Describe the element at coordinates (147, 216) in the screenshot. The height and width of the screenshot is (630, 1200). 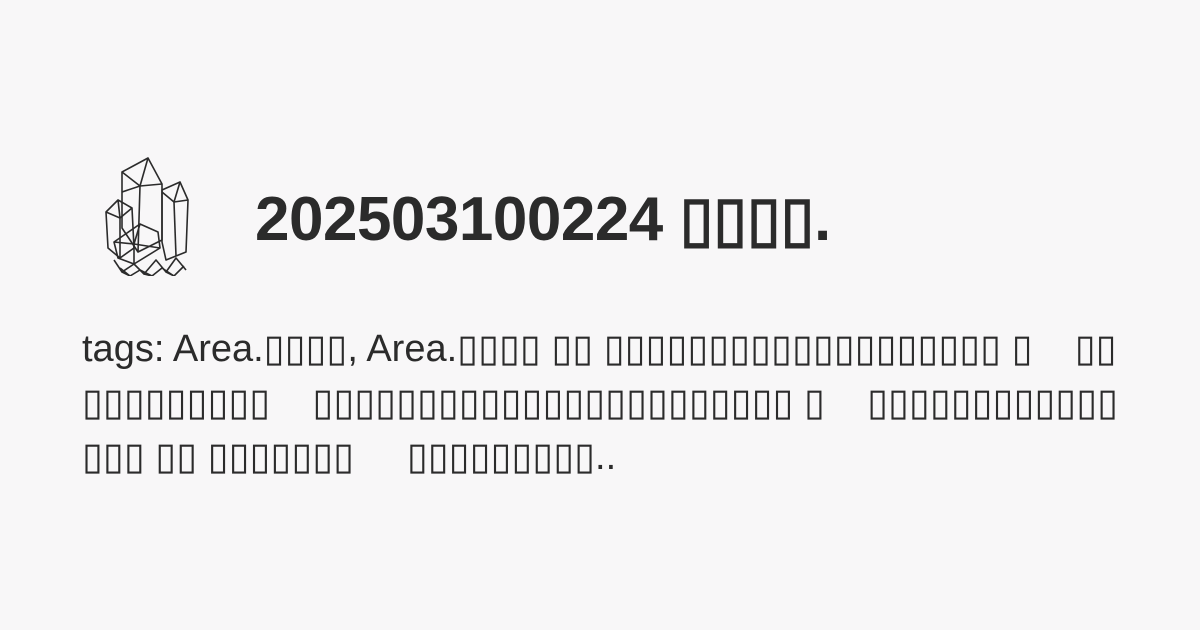
I see `crystal-cluster-icon` at that location.